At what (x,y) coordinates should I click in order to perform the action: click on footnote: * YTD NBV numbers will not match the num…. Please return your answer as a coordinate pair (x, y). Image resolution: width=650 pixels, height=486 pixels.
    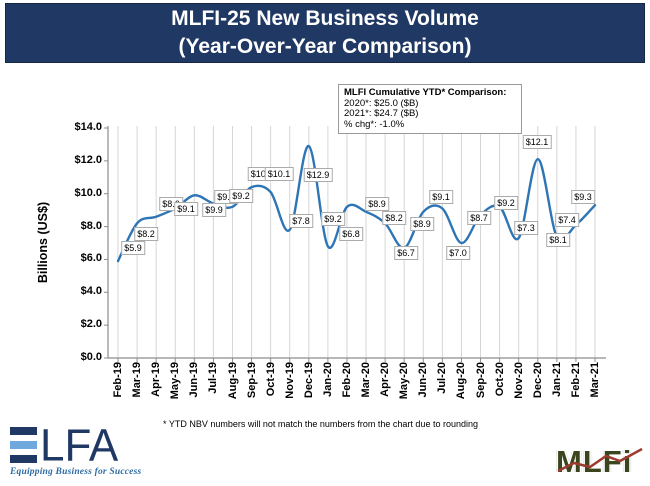
    Looking at the image, I should click on (320, 424).